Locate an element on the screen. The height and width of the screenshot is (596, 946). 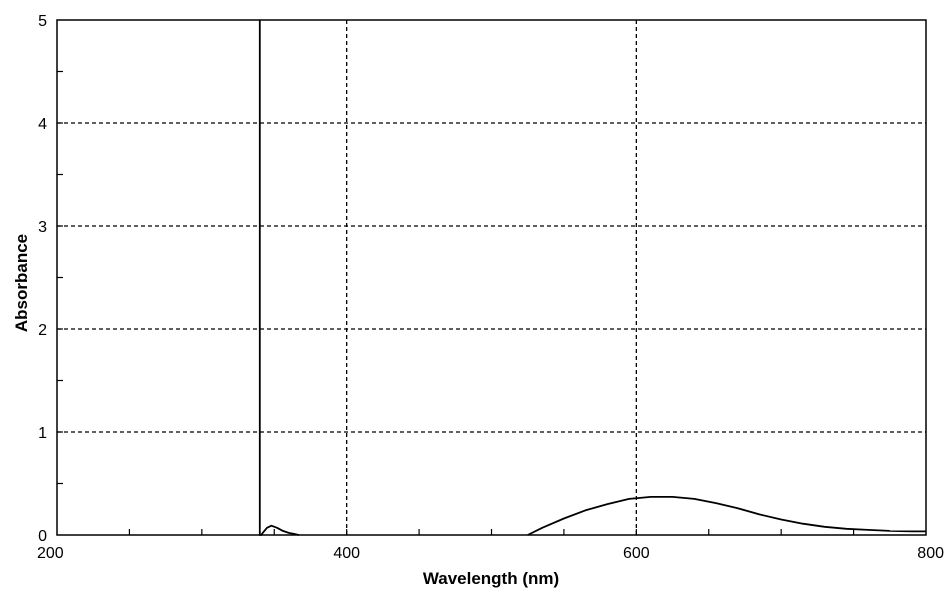
y-tick-label: 1 is located at coordinates (42, 433).